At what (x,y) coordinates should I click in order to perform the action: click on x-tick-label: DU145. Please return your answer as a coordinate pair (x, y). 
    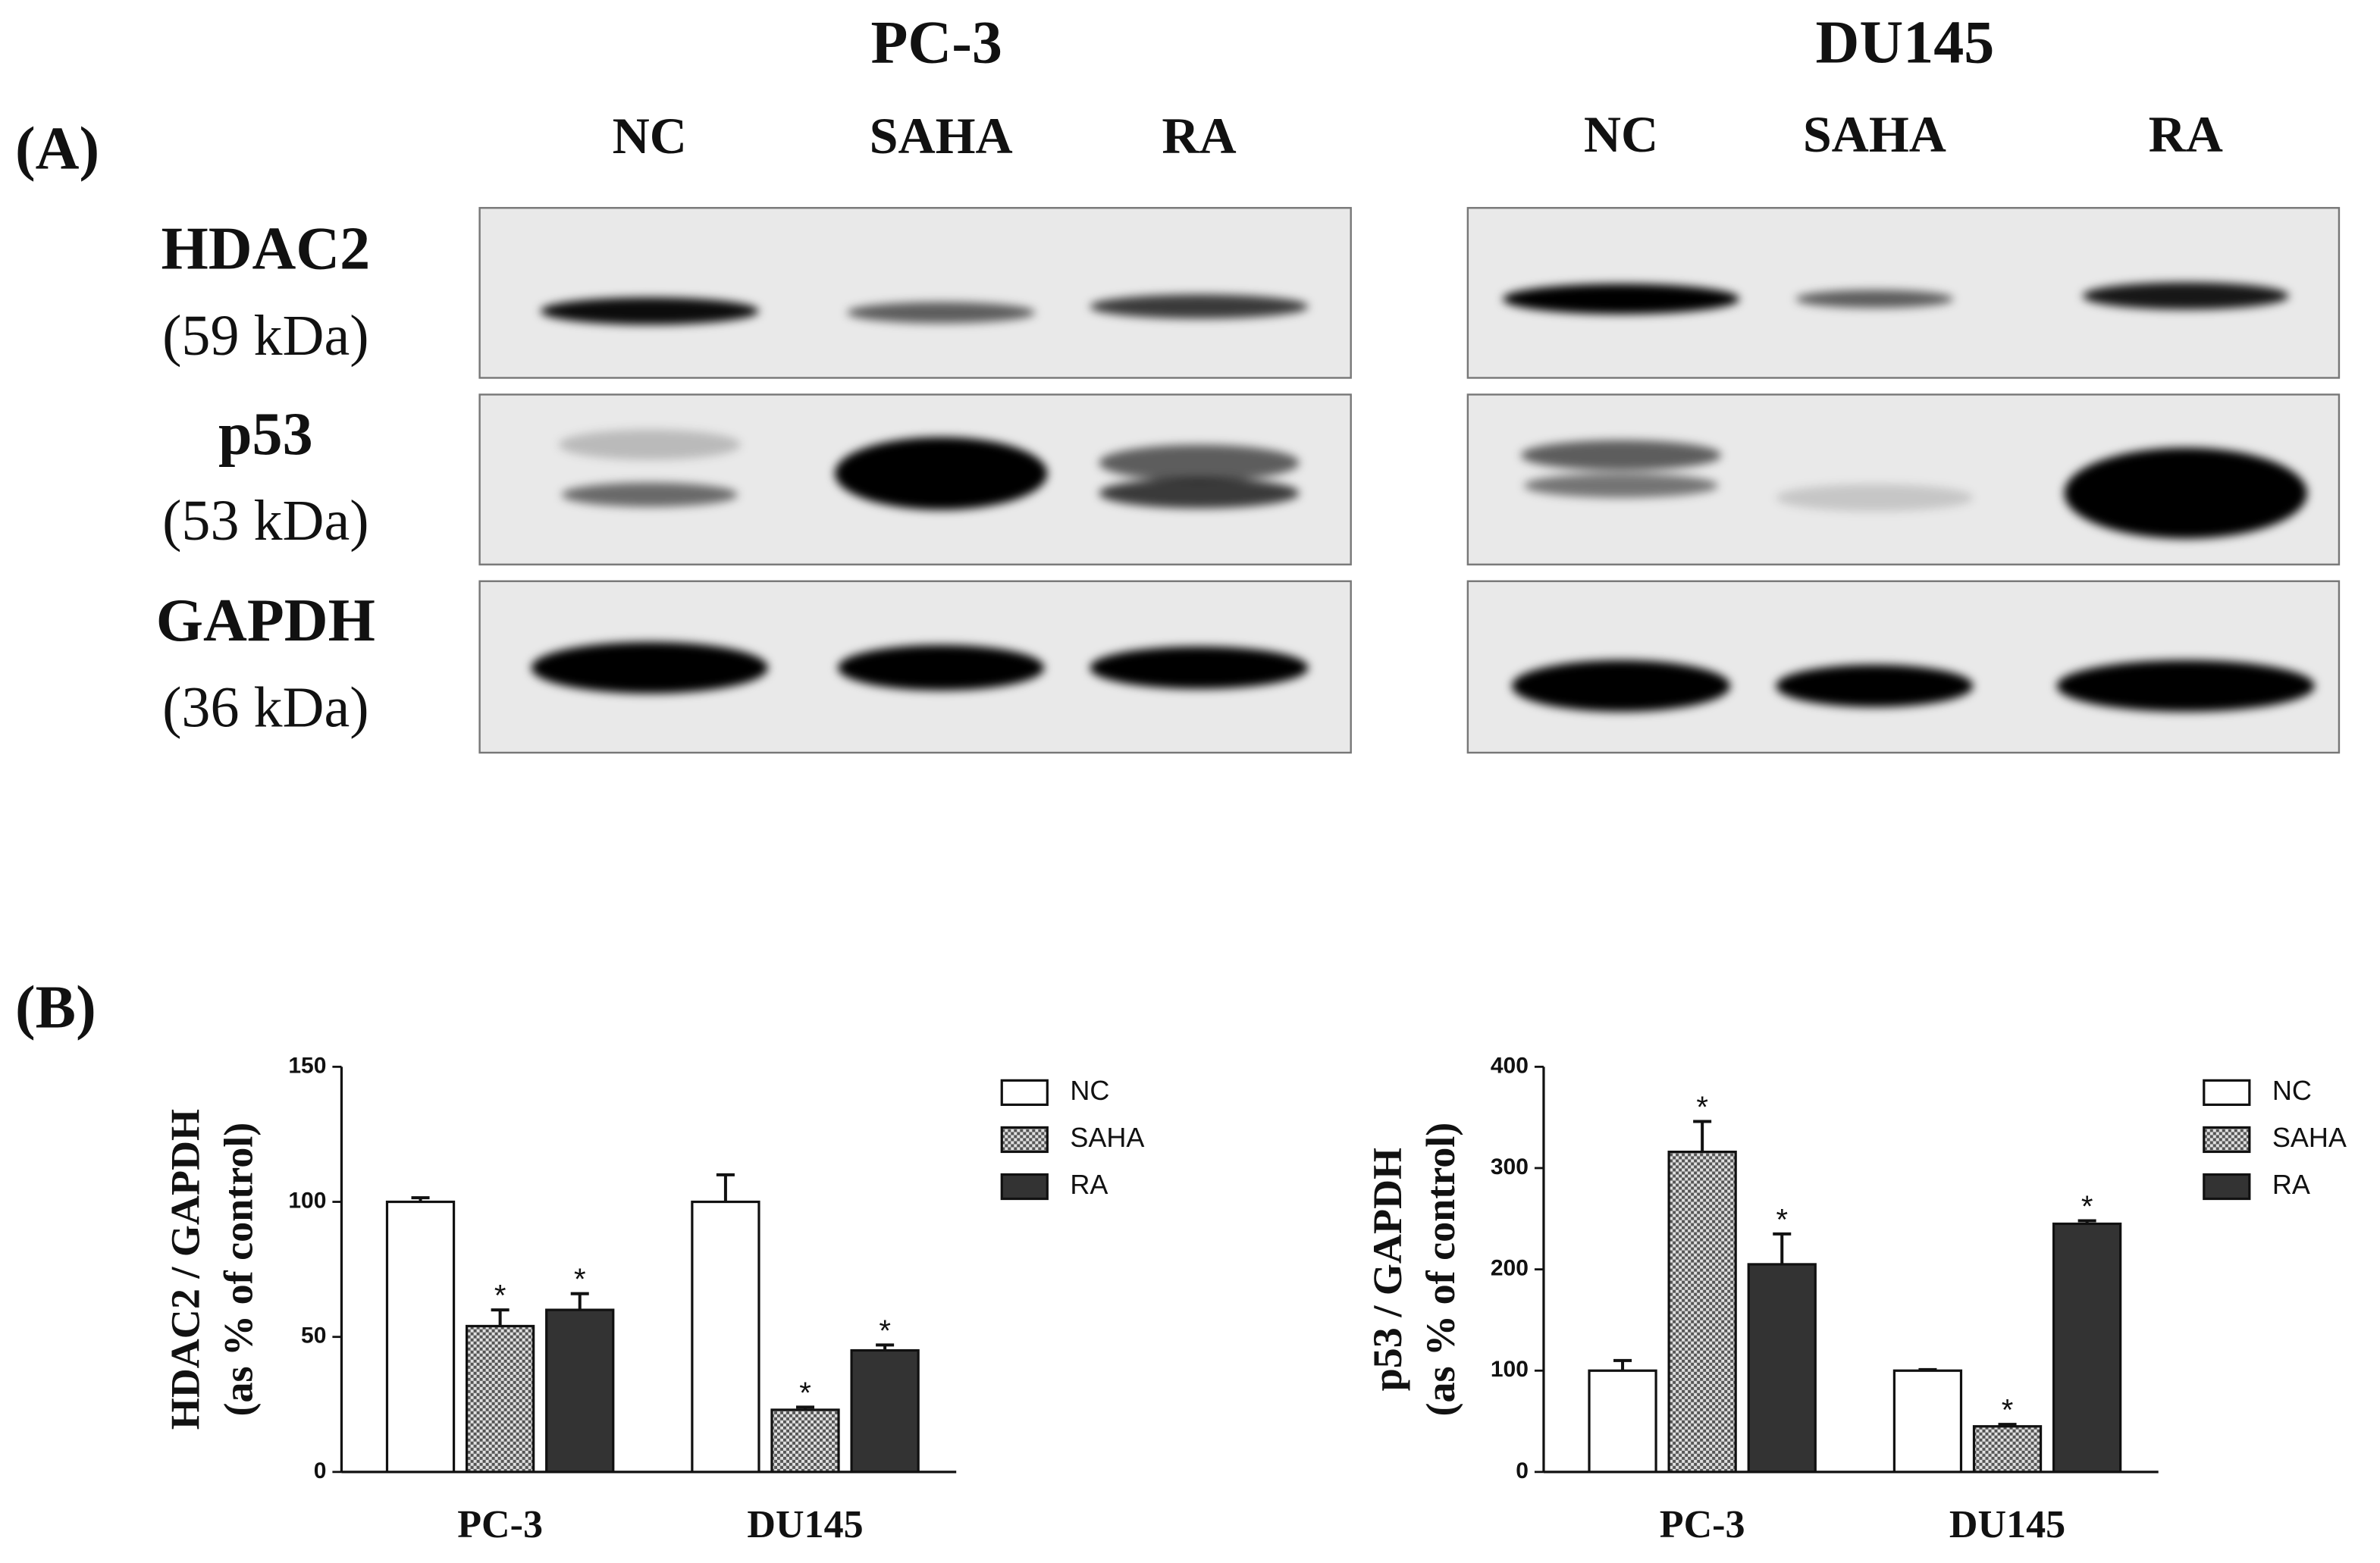
    Looking at the image, I should click on (2007, 1524).